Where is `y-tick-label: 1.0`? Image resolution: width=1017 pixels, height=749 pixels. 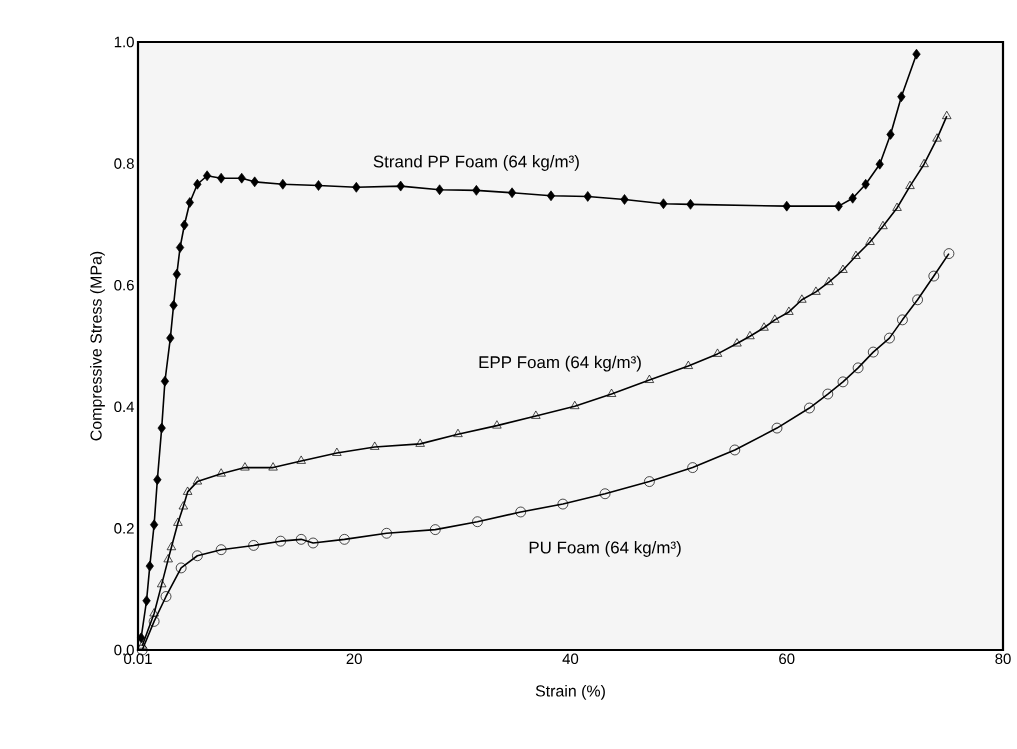 y-tick-label: 1.0 is located at coordinates (124, 42).